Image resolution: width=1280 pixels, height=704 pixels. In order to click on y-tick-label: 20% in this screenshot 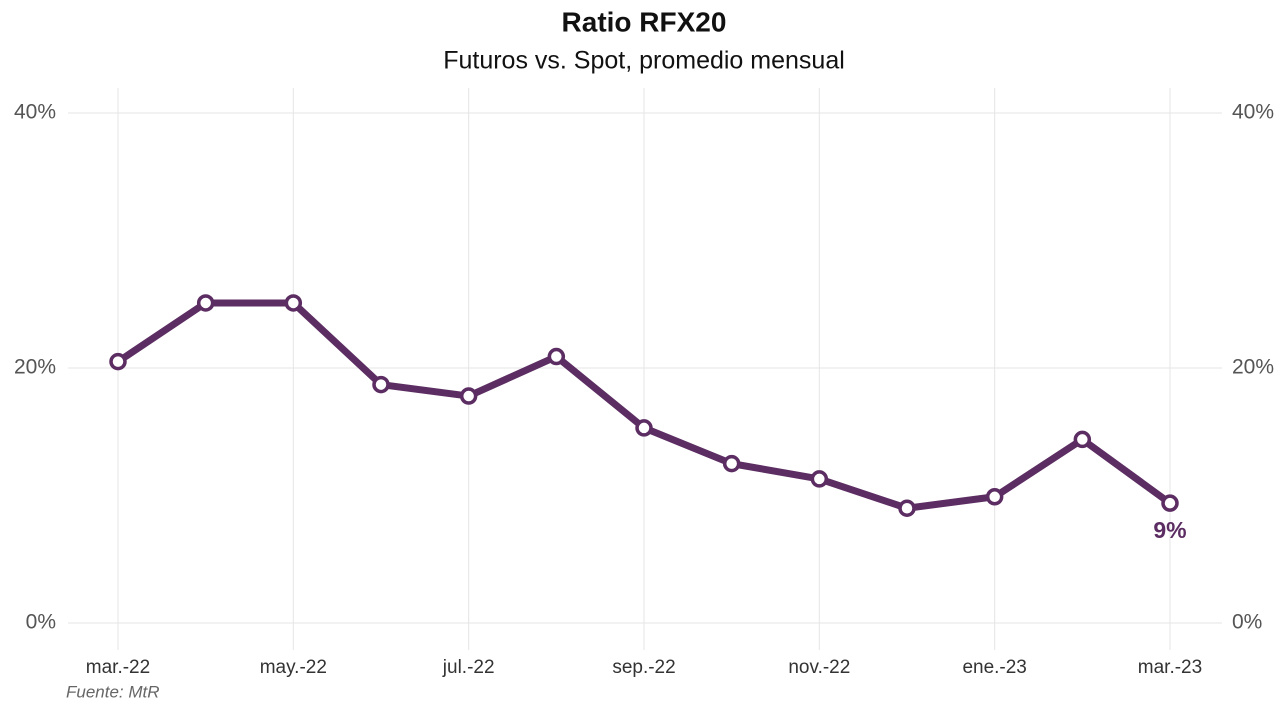, I will do `click(35, 367)`.